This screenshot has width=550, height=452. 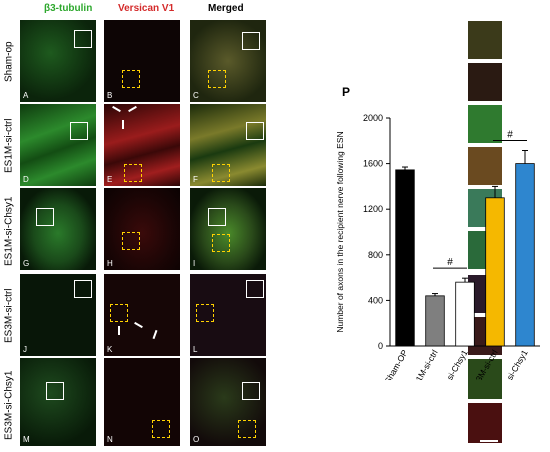 What do you see at coordinates (228, 315) in the screenshot?
I see `panel-l: L` at bounding box center [228, 315].